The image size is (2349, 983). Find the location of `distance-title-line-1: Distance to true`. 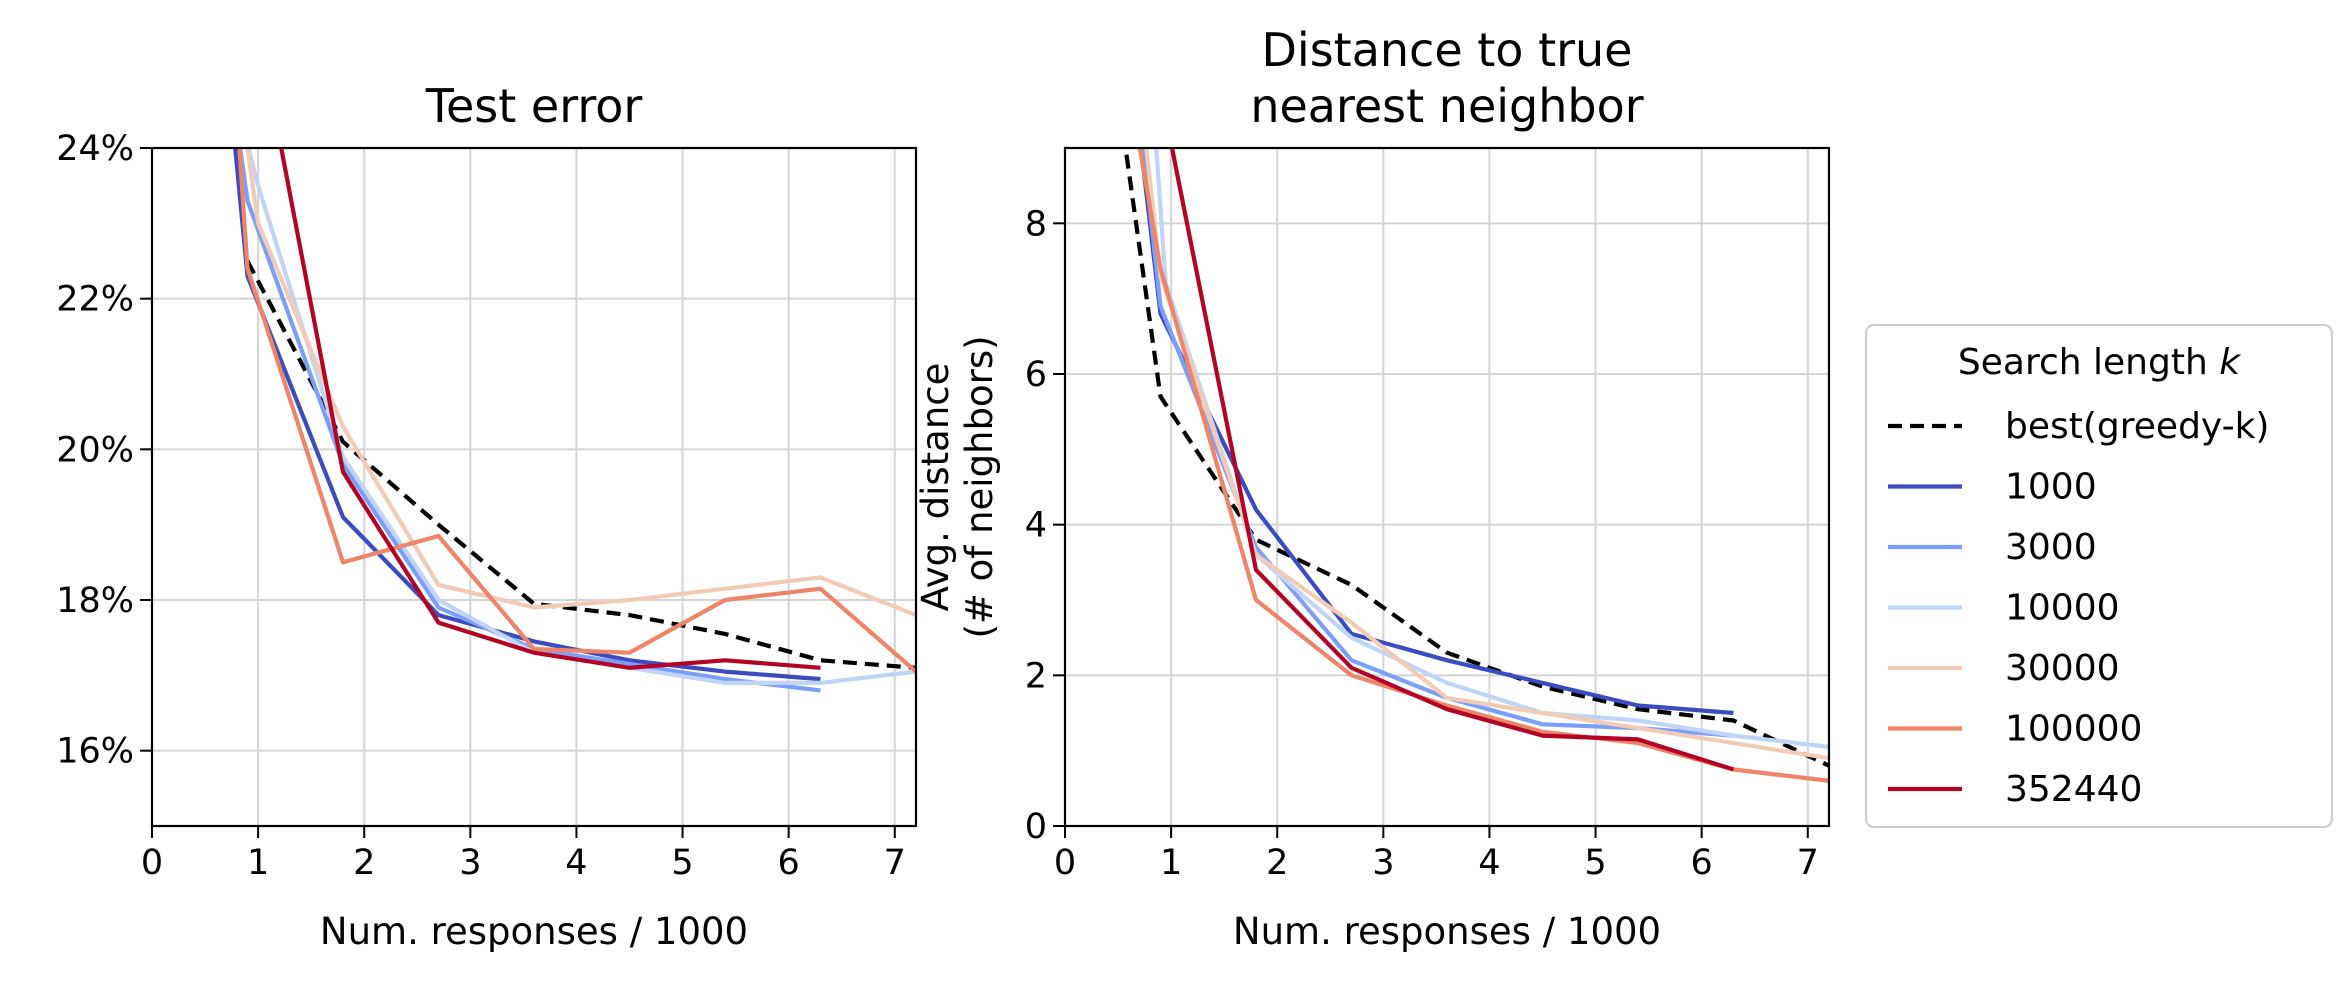

distance-title-line-1: Distance to true is located at coordinates (1447, 50).